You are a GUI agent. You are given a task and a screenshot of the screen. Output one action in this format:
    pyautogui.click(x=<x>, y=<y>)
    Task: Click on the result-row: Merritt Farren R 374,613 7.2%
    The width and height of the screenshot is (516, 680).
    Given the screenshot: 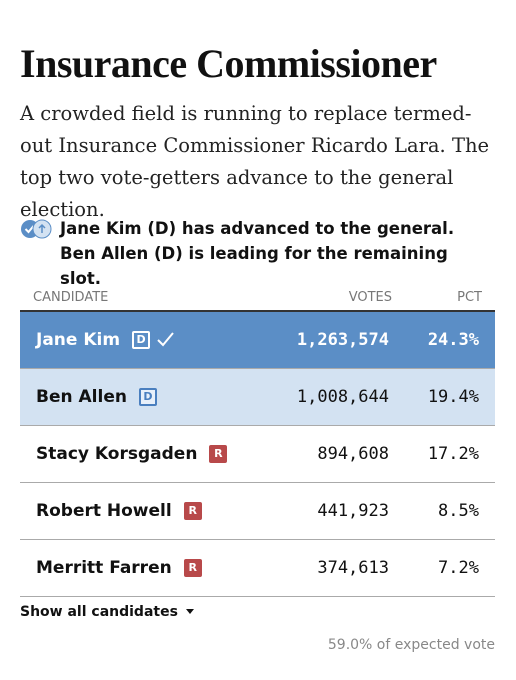 What is the action you would take?
    pyautogui.click(x=257, y=568)
    